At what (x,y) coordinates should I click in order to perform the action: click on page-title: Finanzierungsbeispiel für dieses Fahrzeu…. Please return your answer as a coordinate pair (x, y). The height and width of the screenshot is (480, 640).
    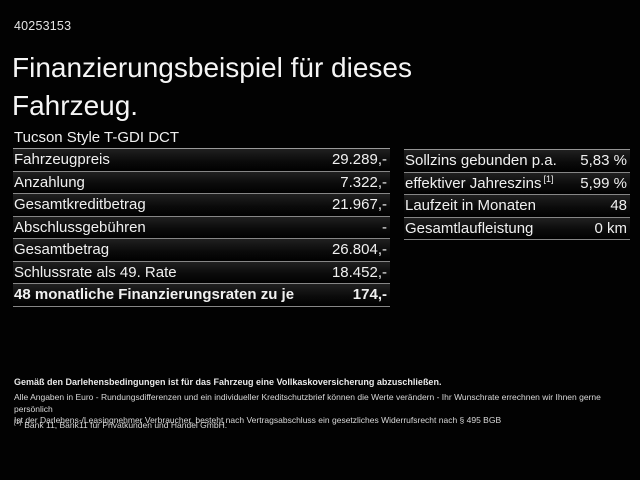
    Looking at the image, I should click on (212, 87).